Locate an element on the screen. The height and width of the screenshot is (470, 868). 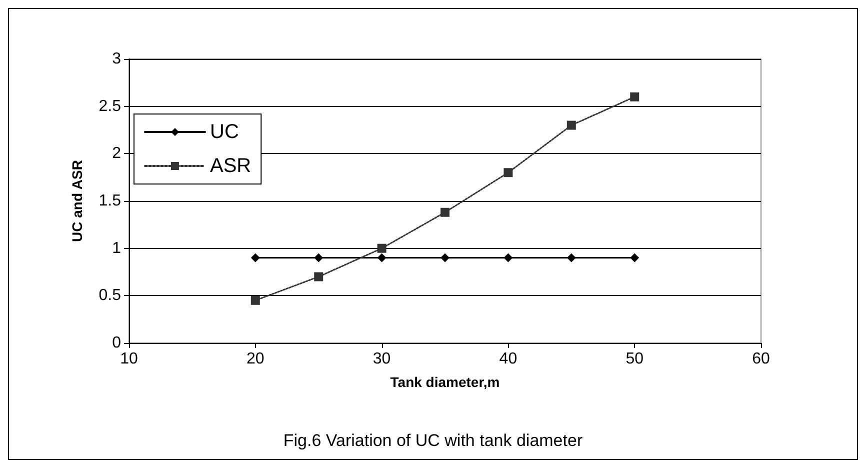
y-tick-label: 2 is located at coordinates (117, 153).